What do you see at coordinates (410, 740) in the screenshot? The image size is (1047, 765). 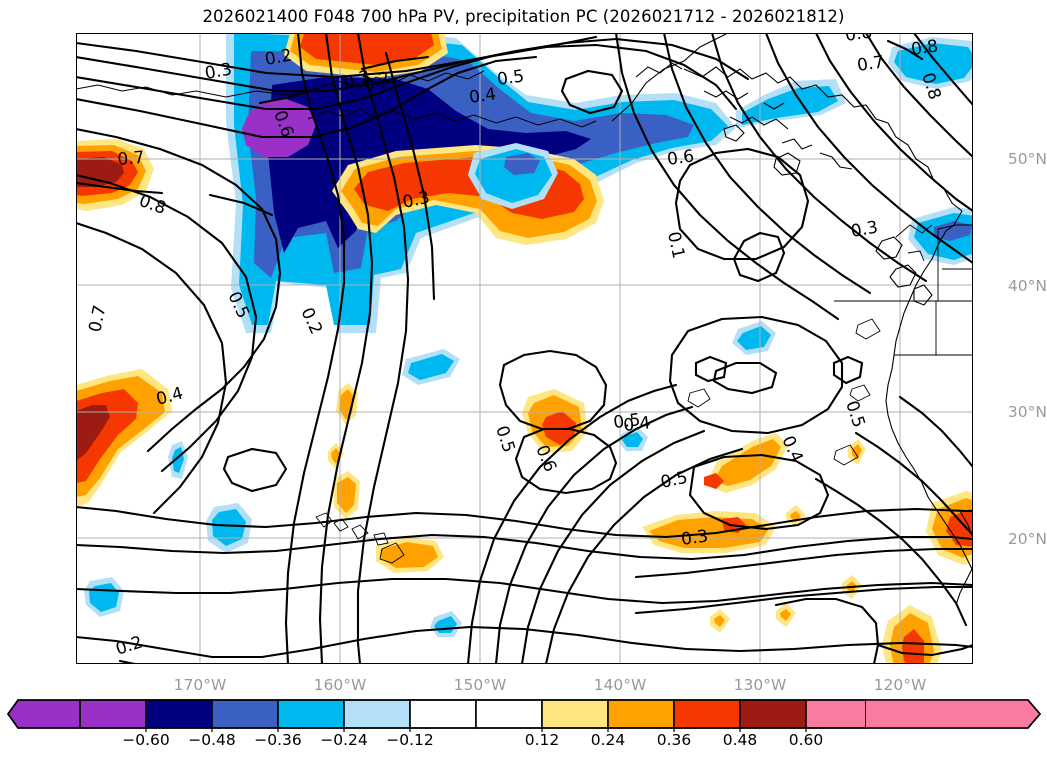 I see `colorbar-tick-4: −0.12` at bounding box center [410, 740].